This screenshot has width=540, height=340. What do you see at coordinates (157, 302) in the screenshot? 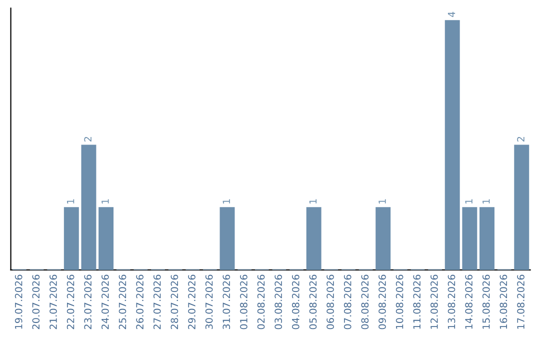
I see `x-tick-label: 27.07.2026` at bounding box center [157, 302].